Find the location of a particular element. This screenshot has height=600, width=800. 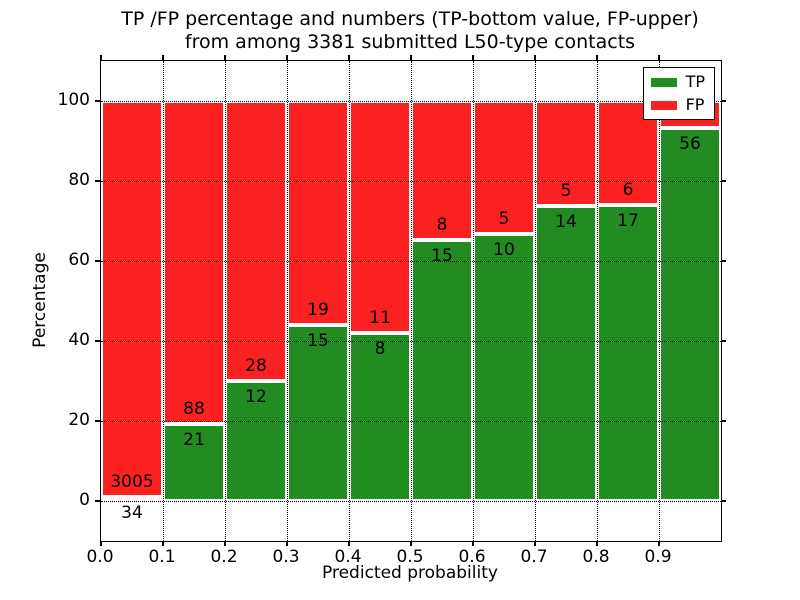

bar-value-label-tp: 8 is located at coordinates (380, 348).